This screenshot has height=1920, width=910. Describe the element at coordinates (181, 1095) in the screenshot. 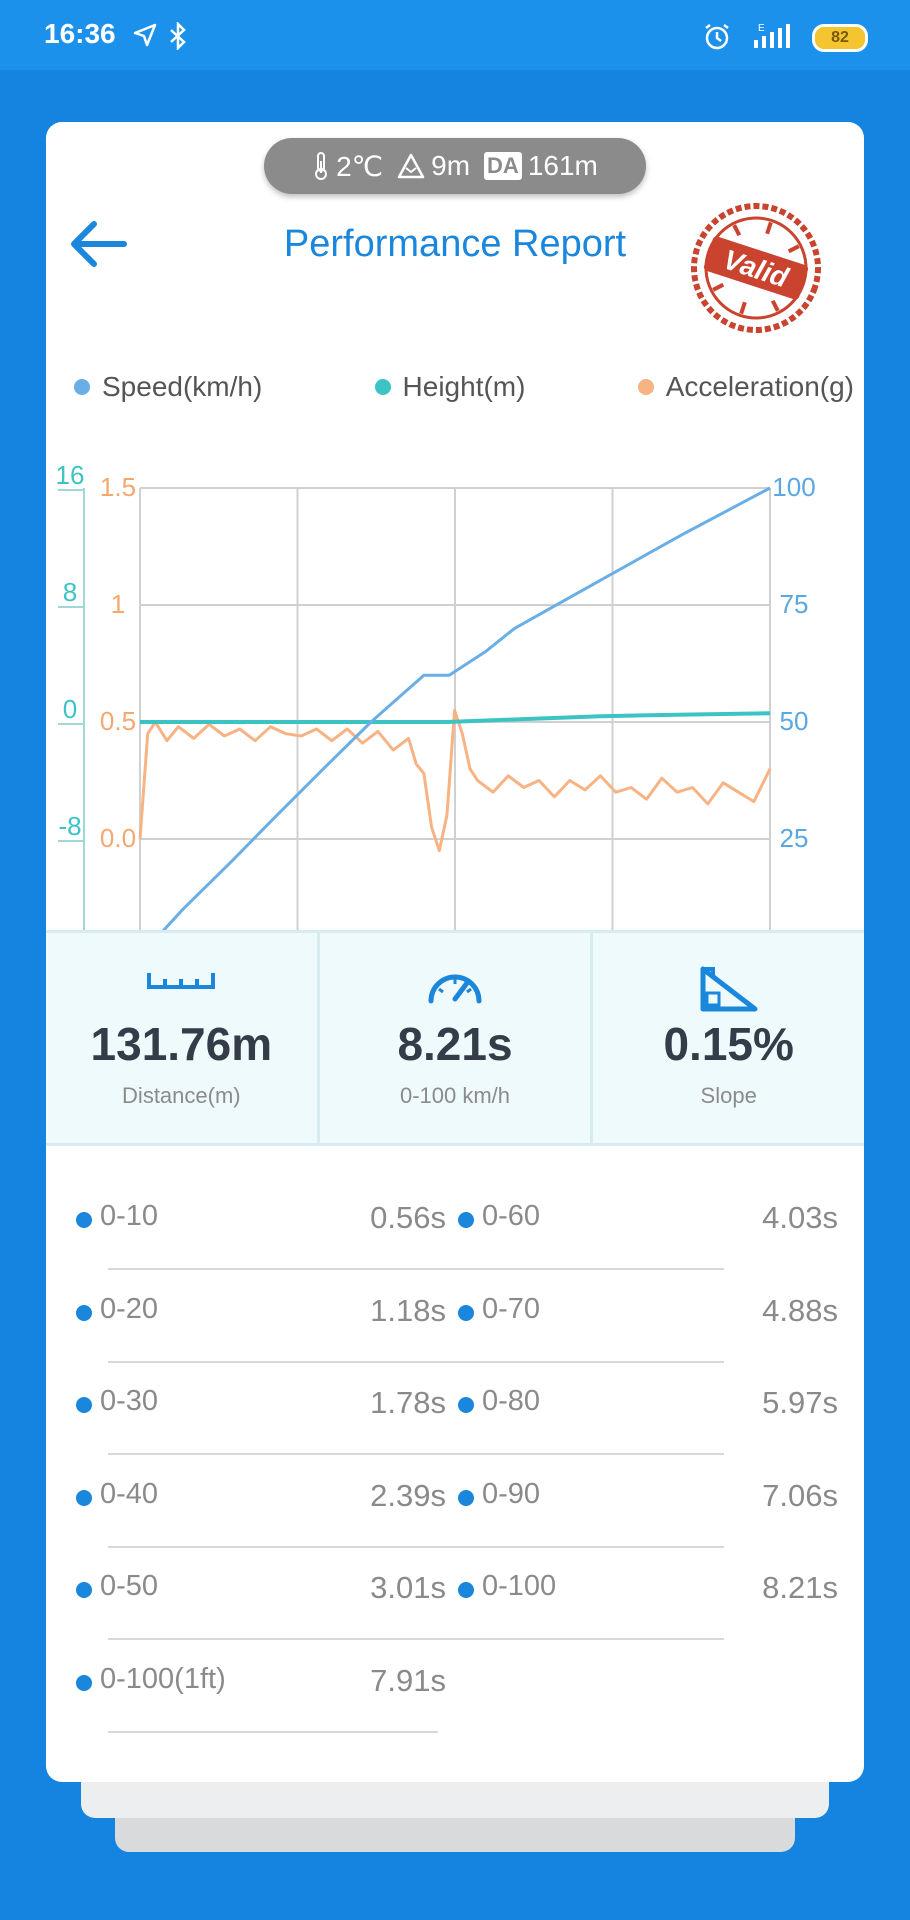

I see `distance-label: Distance(m)` at that location.